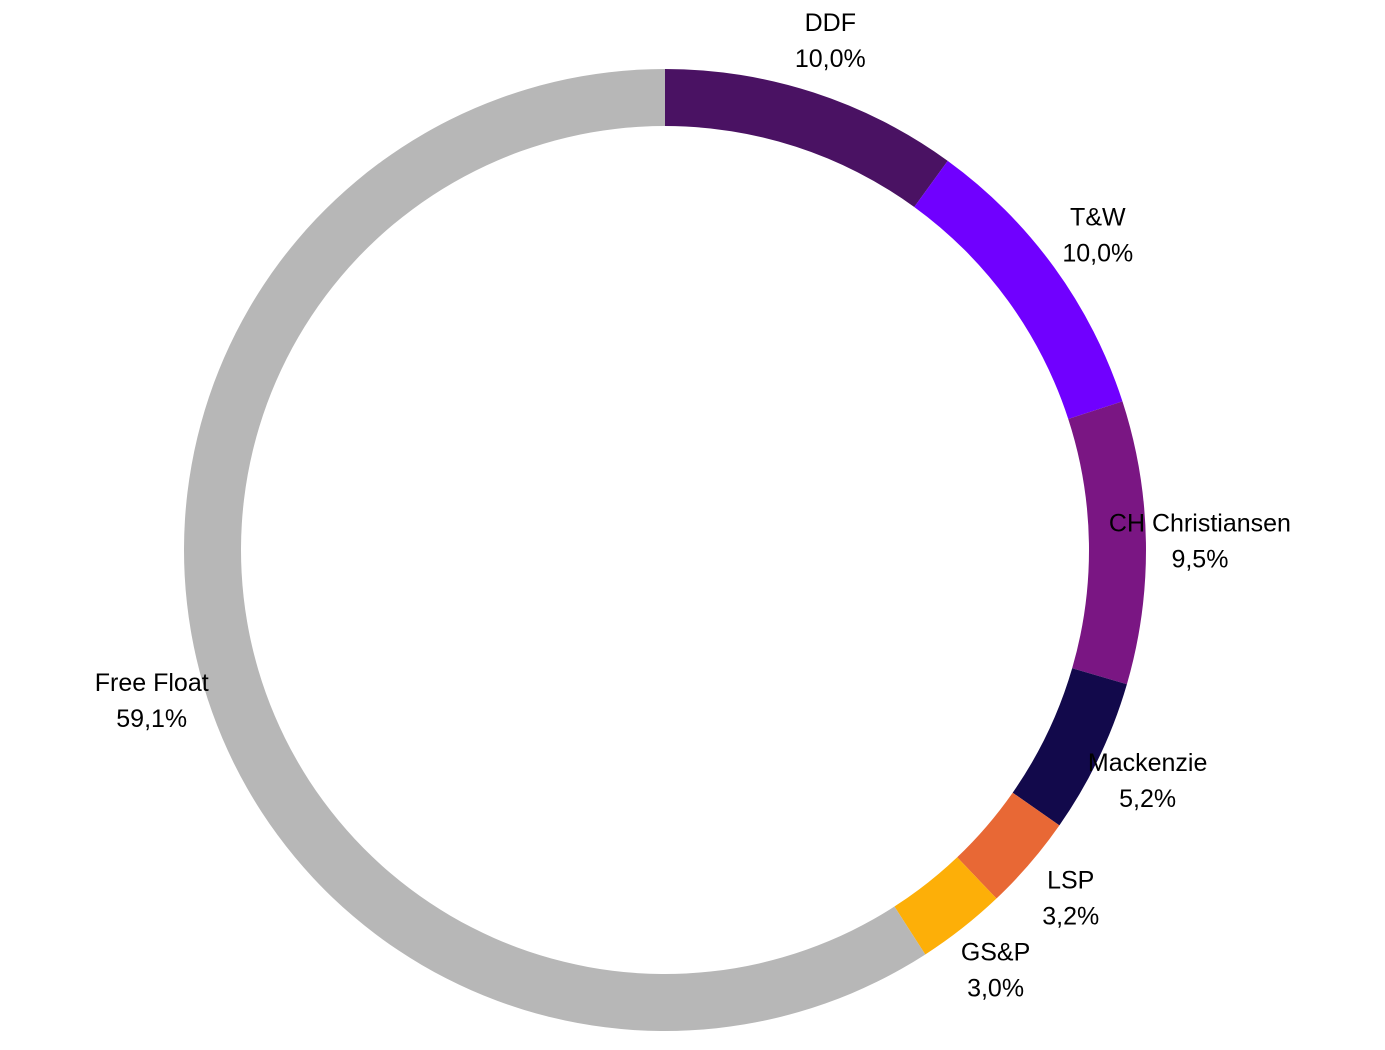 The height and width of the screenshot is (1050, 1385). Describe the element at coordinates (1200, 524) in the screenshot. I see `slice-label-name: CH Christiansen` at that location.